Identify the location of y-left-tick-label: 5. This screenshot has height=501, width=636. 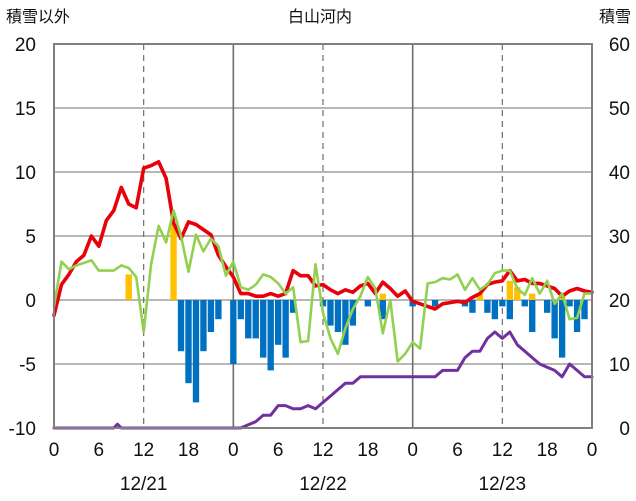
(30, 237).